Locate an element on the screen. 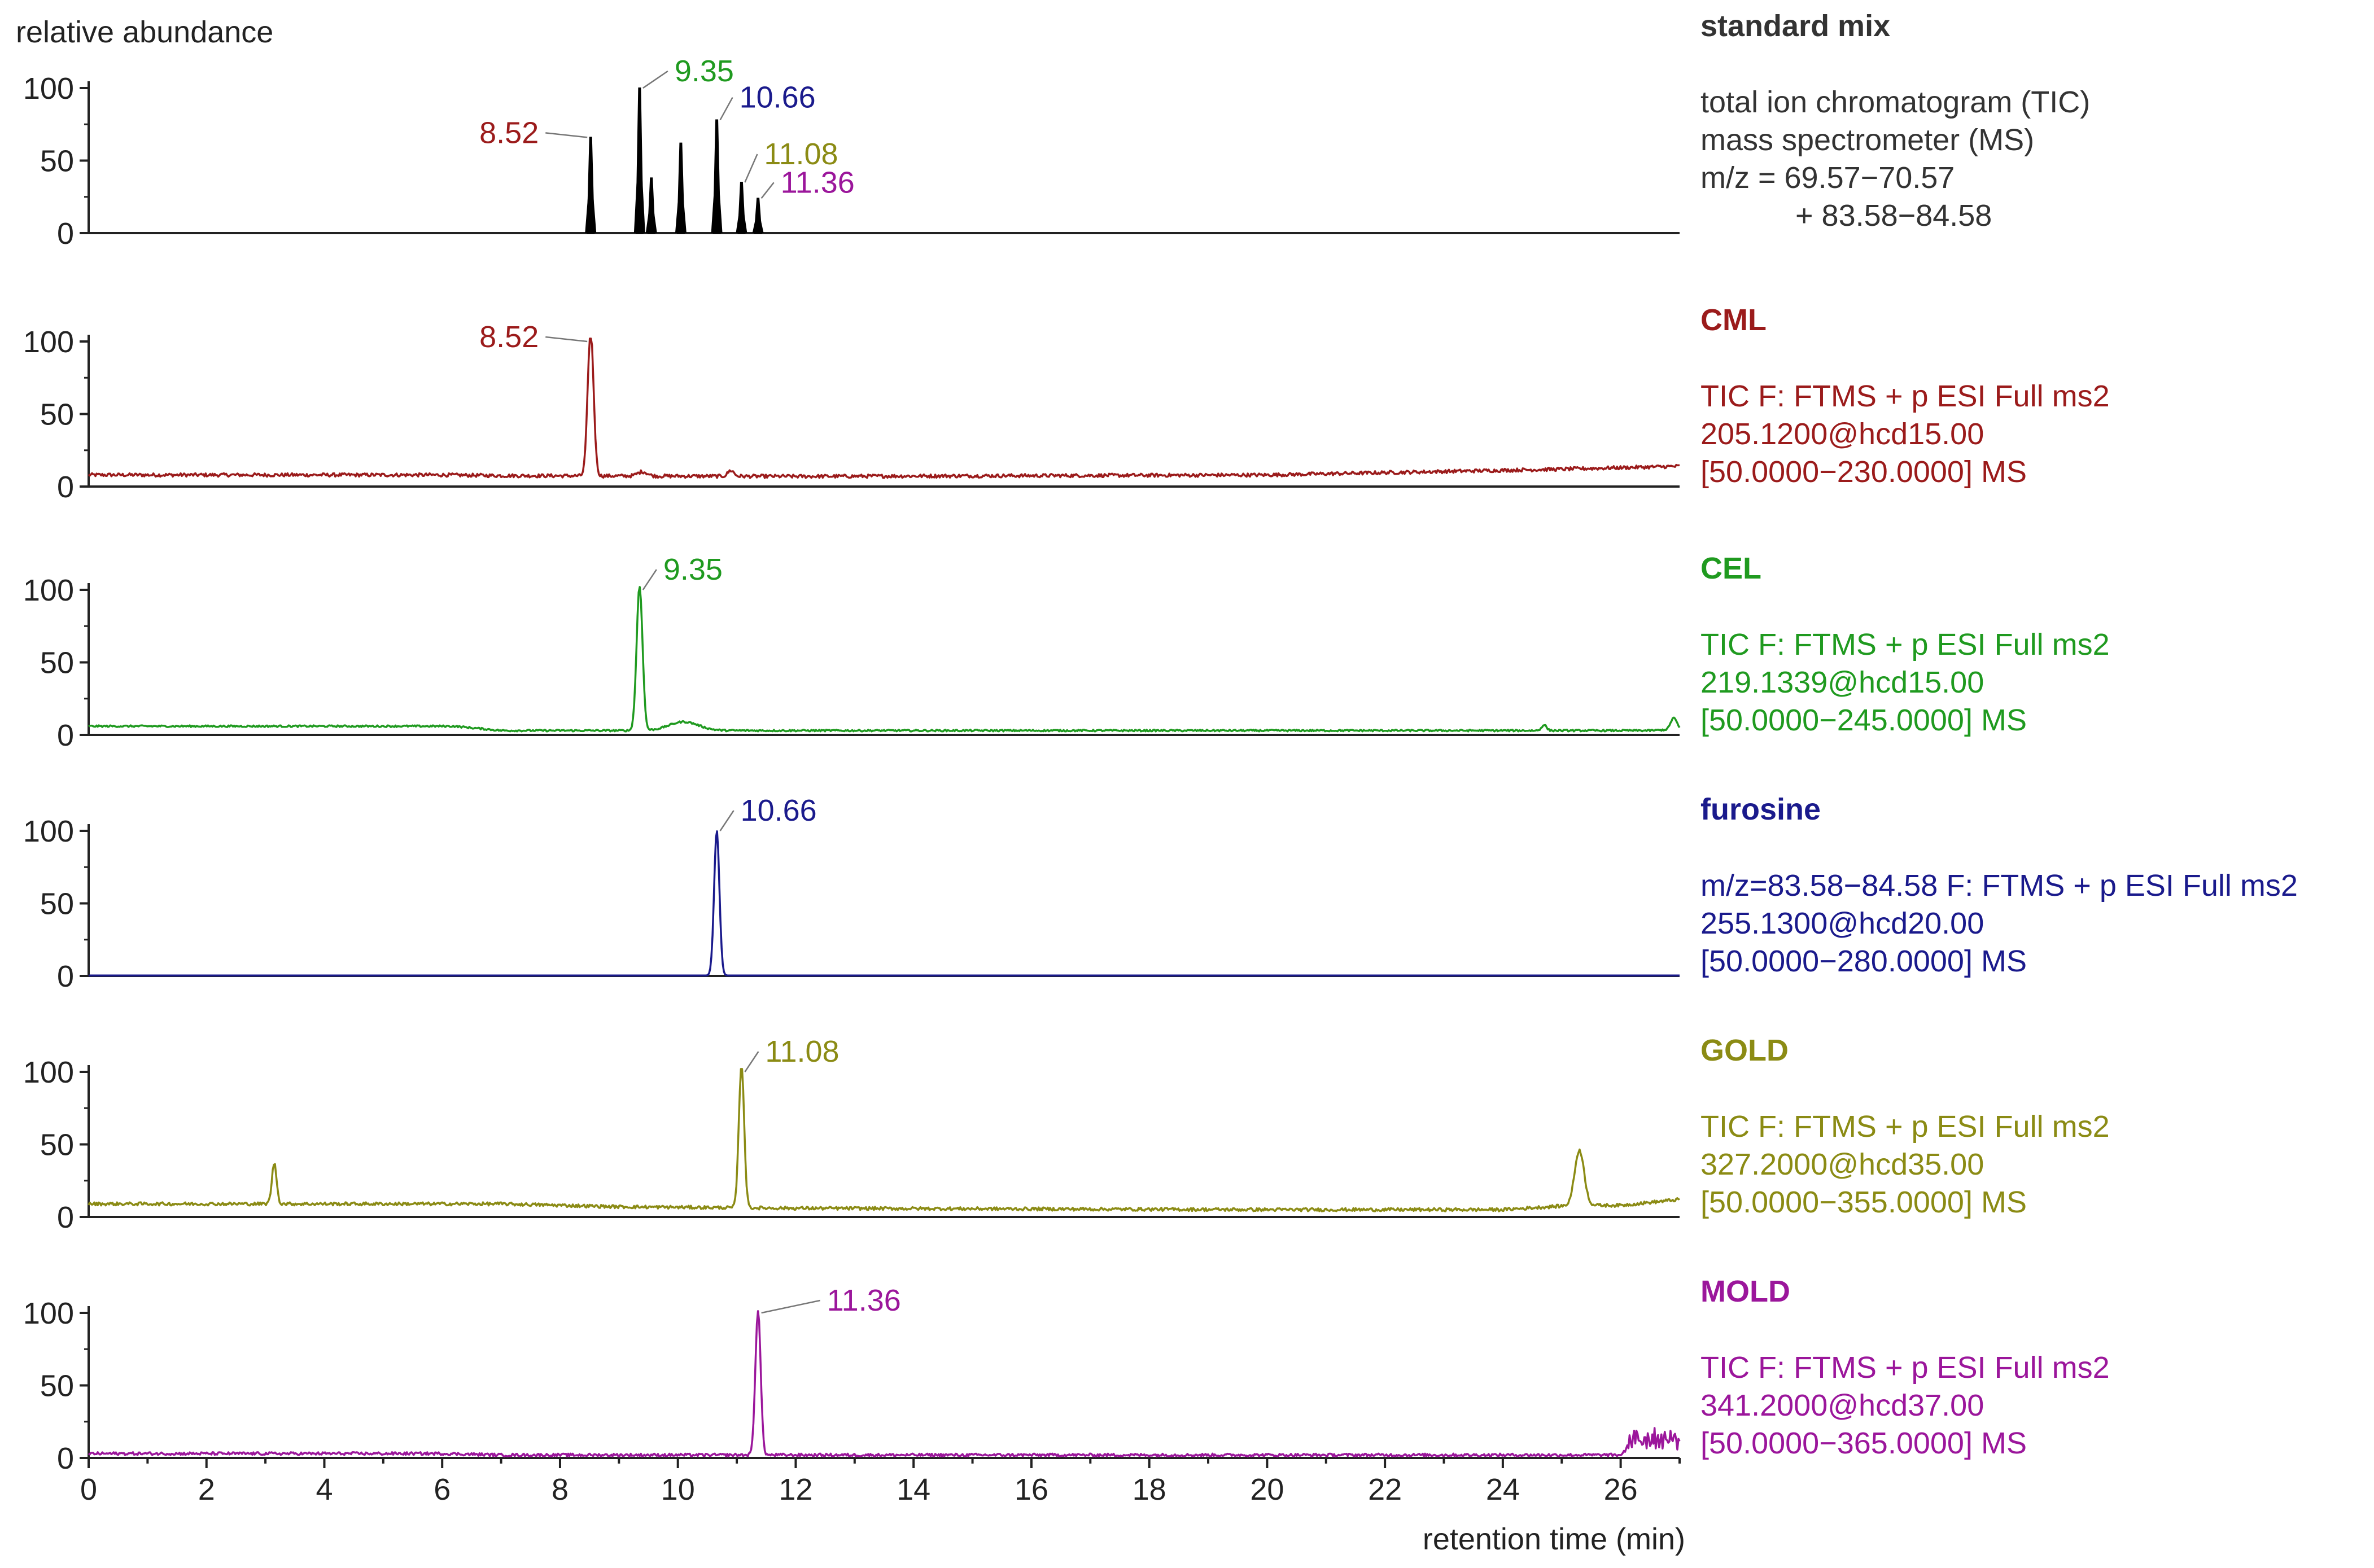 This screenshot has height=1568, width=2374. panel-description-line: total ion chromatogram (TIC) is located at coordinates (1895, 102).